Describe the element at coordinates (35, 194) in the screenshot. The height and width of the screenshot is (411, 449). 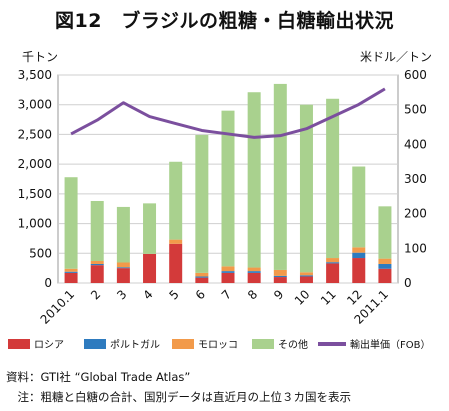
I see `y-tick-label: 1,500` at that location.